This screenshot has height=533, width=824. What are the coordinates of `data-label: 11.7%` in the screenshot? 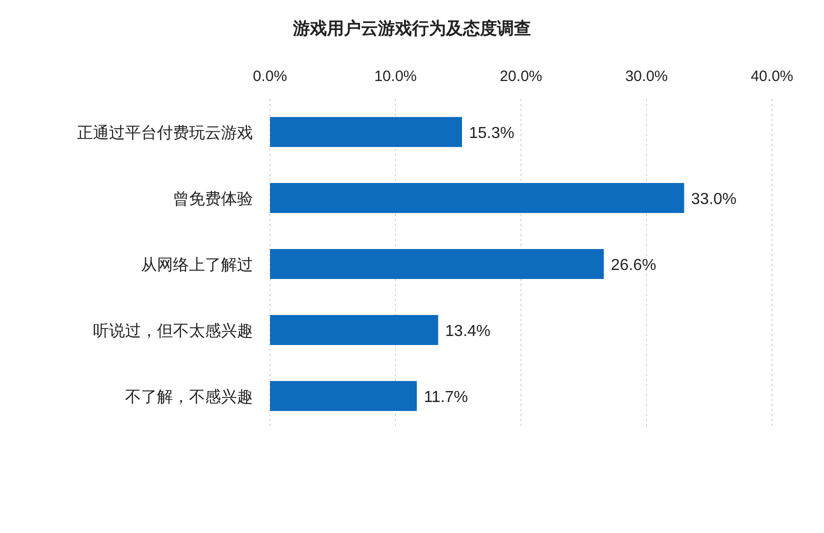 It's located at (446, 397).